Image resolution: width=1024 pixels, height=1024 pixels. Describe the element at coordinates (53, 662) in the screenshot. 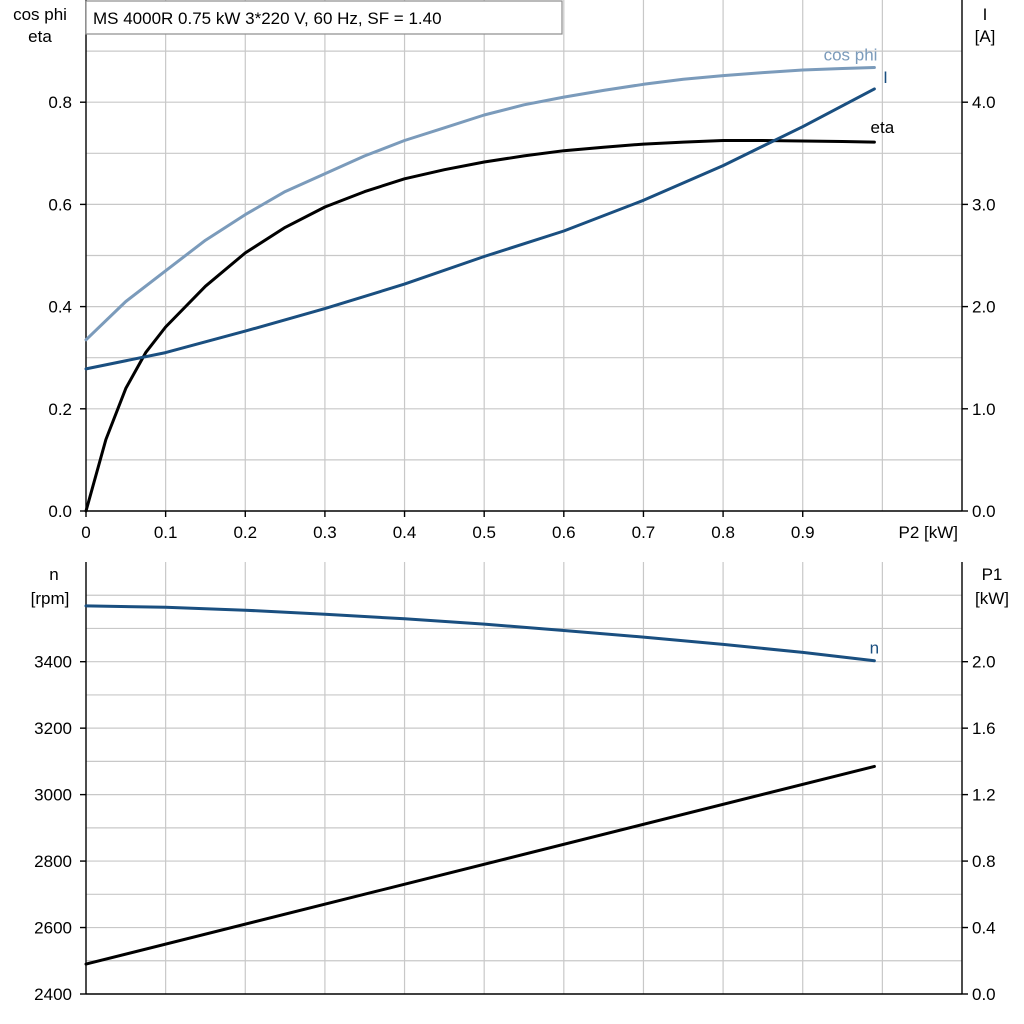

I see `left-tick-label: 3400` at that location.